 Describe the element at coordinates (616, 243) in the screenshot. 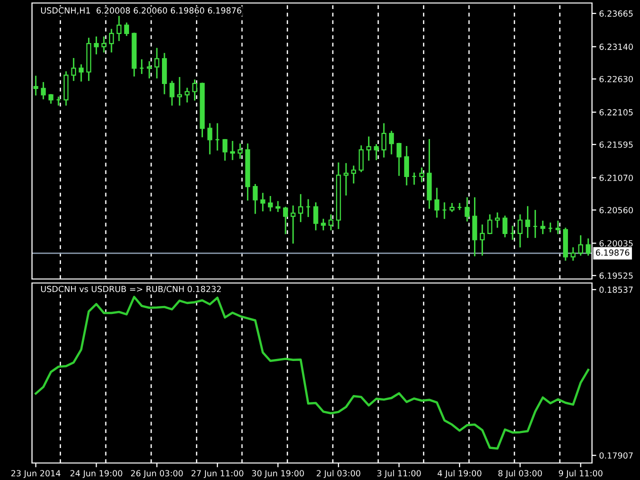

I see `y-tick-label: 6.20035` at that location.